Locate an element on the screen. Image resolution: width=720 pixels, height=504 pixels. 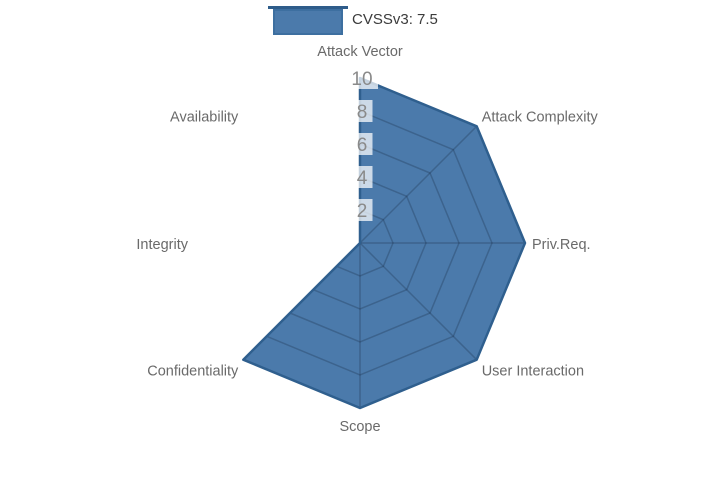
axis-label-confidentiality: Confidentiality is located at coordinates (193, 372).